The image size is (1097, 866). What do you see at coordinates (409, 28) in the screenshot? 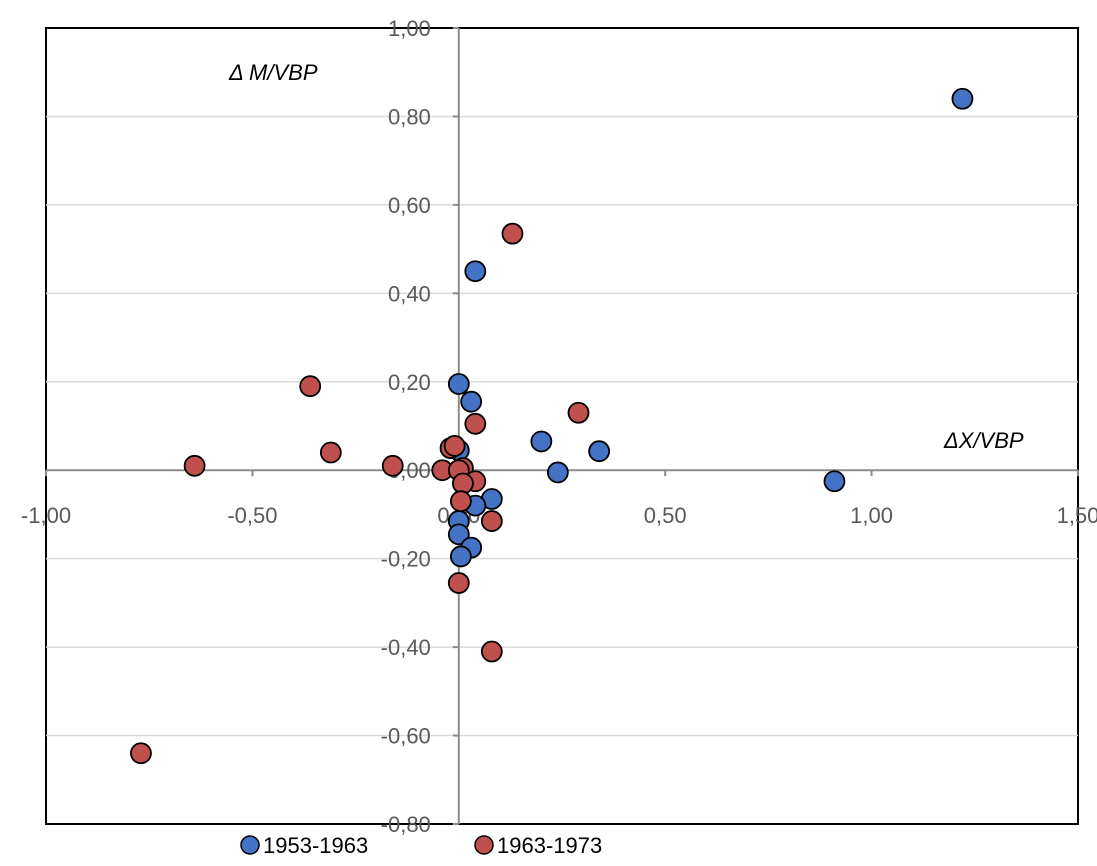
I see `y-tick-label: 1,00` at bounding box center [409, 28].